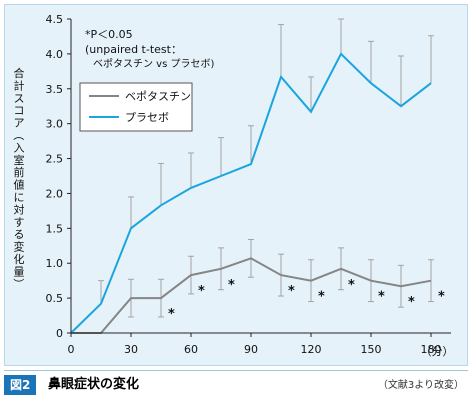 This screenshot has height=400, width=472. I want to click on y-axis-label-char: 入, so click(19, 147).